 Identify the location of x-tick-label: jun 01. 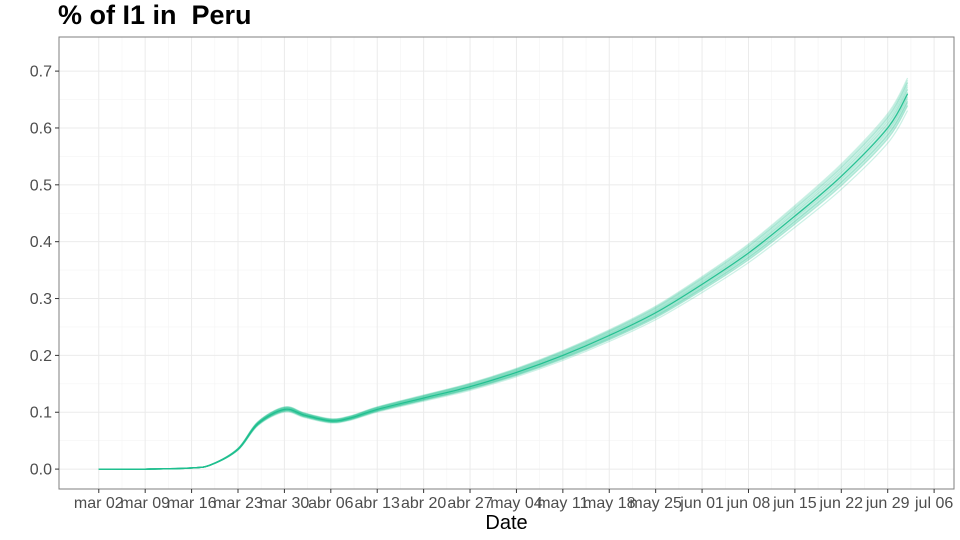
(701, 503).